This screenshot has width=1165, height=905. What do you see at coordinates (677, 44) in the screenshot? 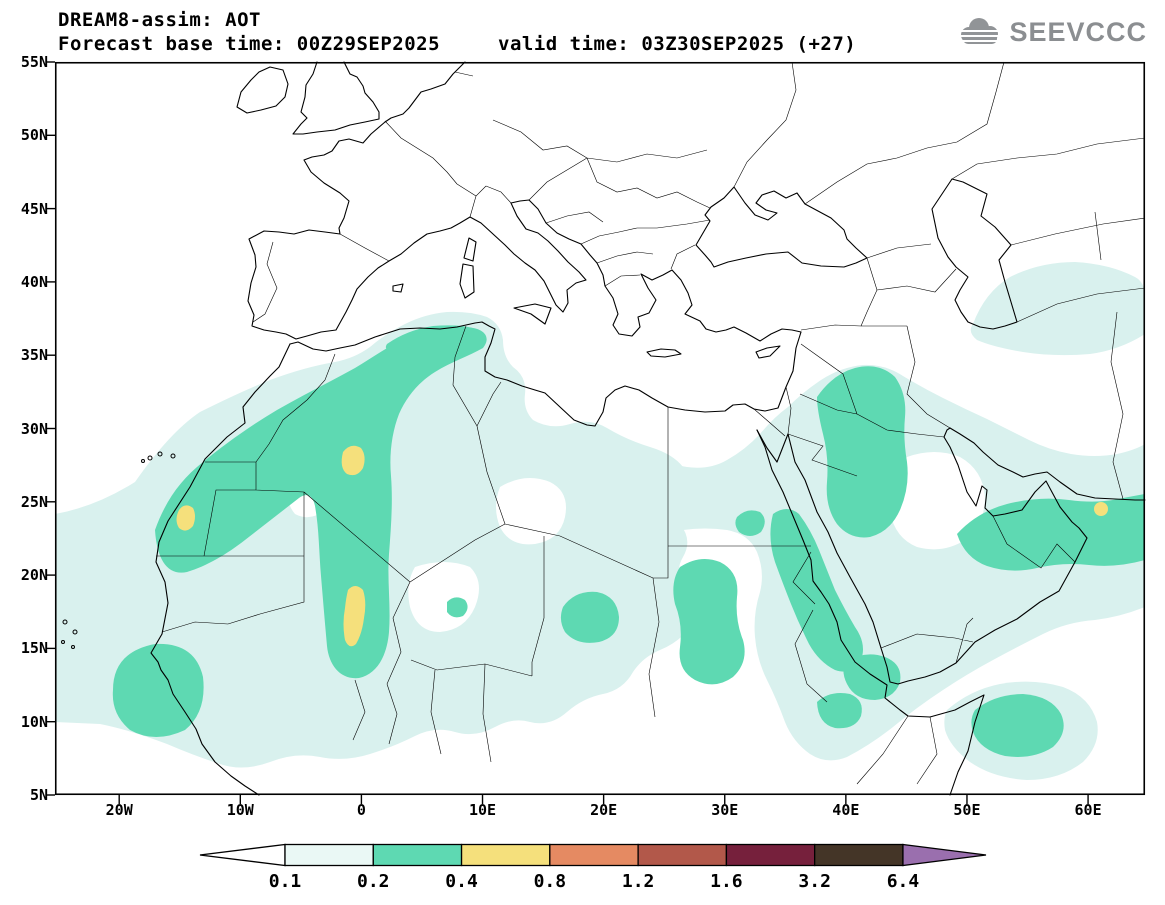
I see `valid-time: valid time: 03Z30SEP2025 (+27)` at bounding box center [677, 44].